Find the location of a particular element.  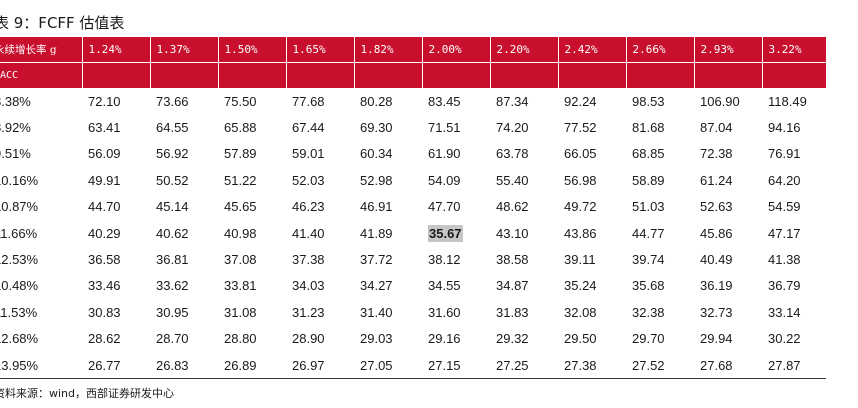

growth-rate-header-cell: 2.20% is located at coordinates (523, 50).